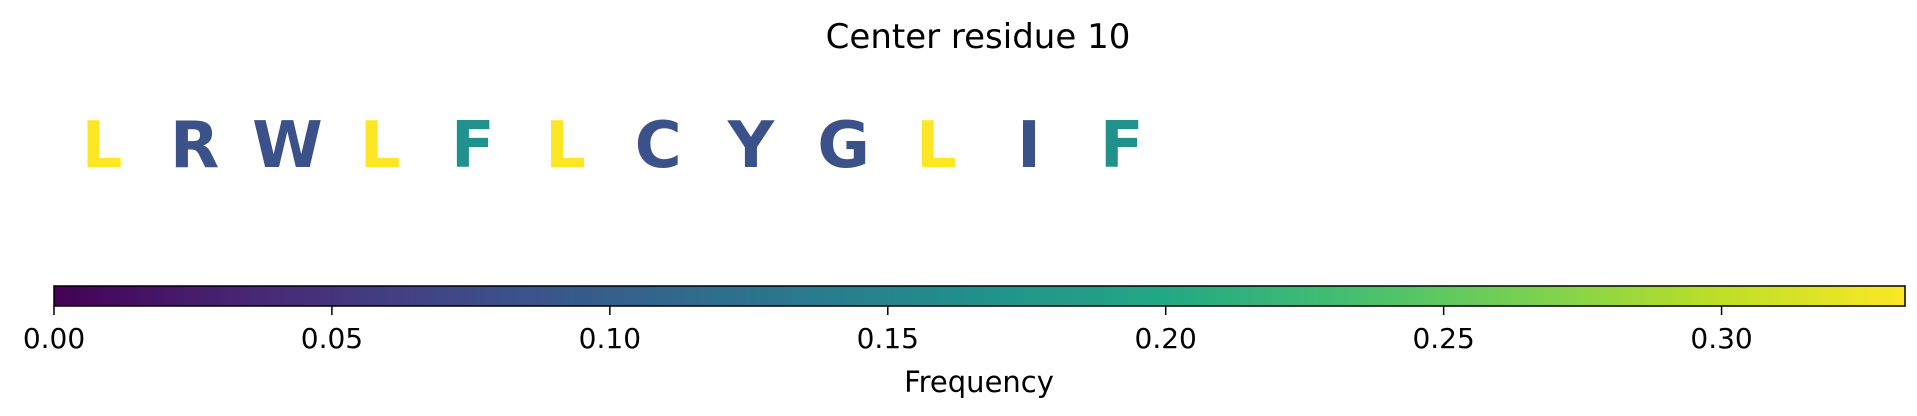  I want to click on residue-letter-2: R, so click(194, 146).